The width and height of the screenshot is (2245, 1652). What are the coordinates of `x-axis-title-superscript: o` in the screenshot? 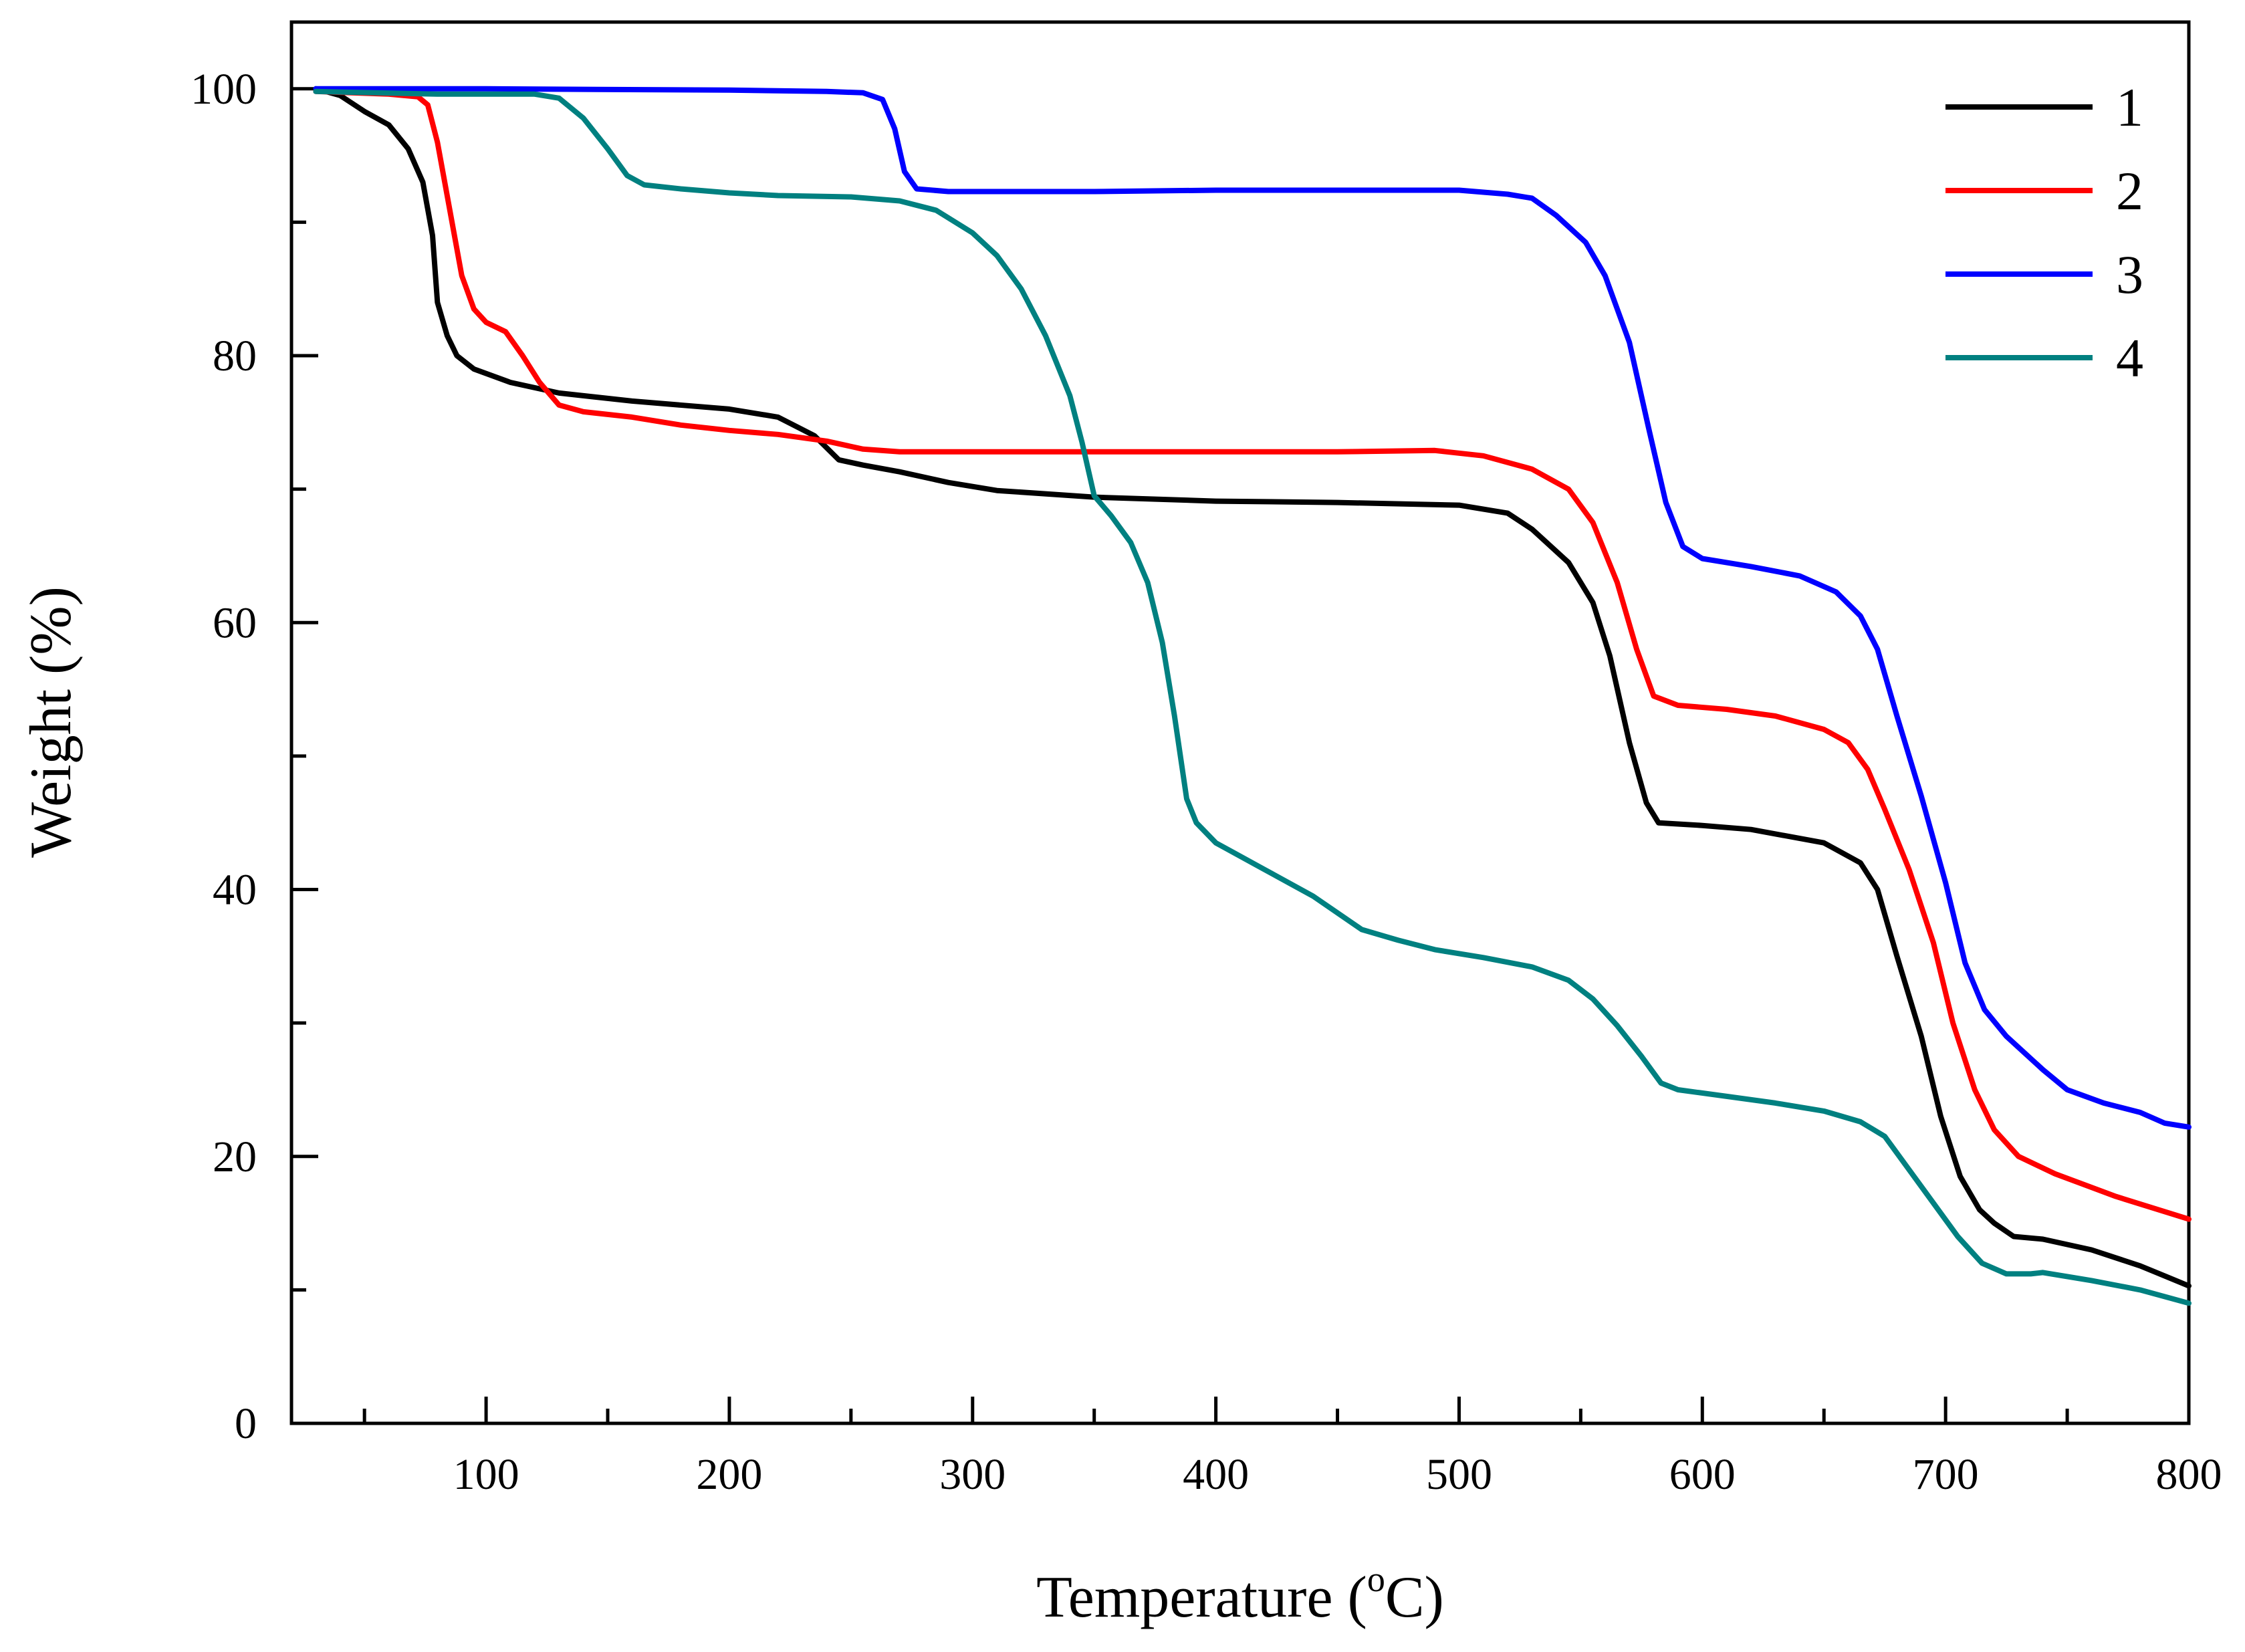 It's located at (1376, 1579).